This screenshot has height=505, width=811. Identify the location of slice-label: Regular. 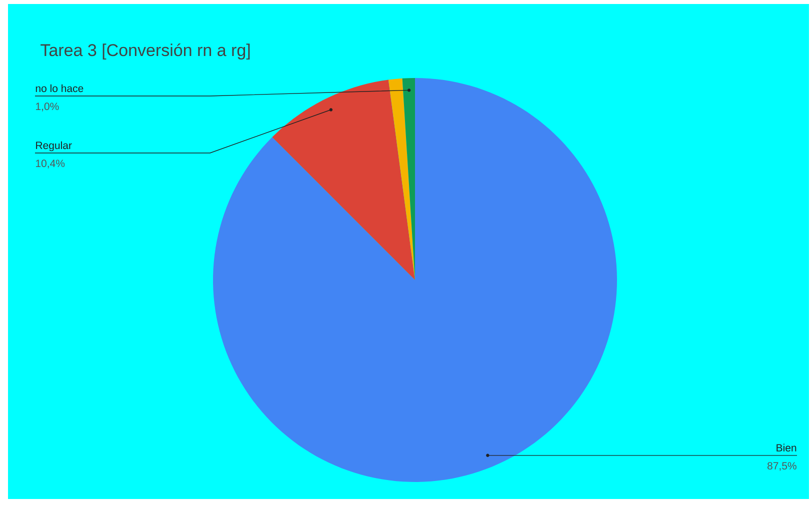
(54, 146).